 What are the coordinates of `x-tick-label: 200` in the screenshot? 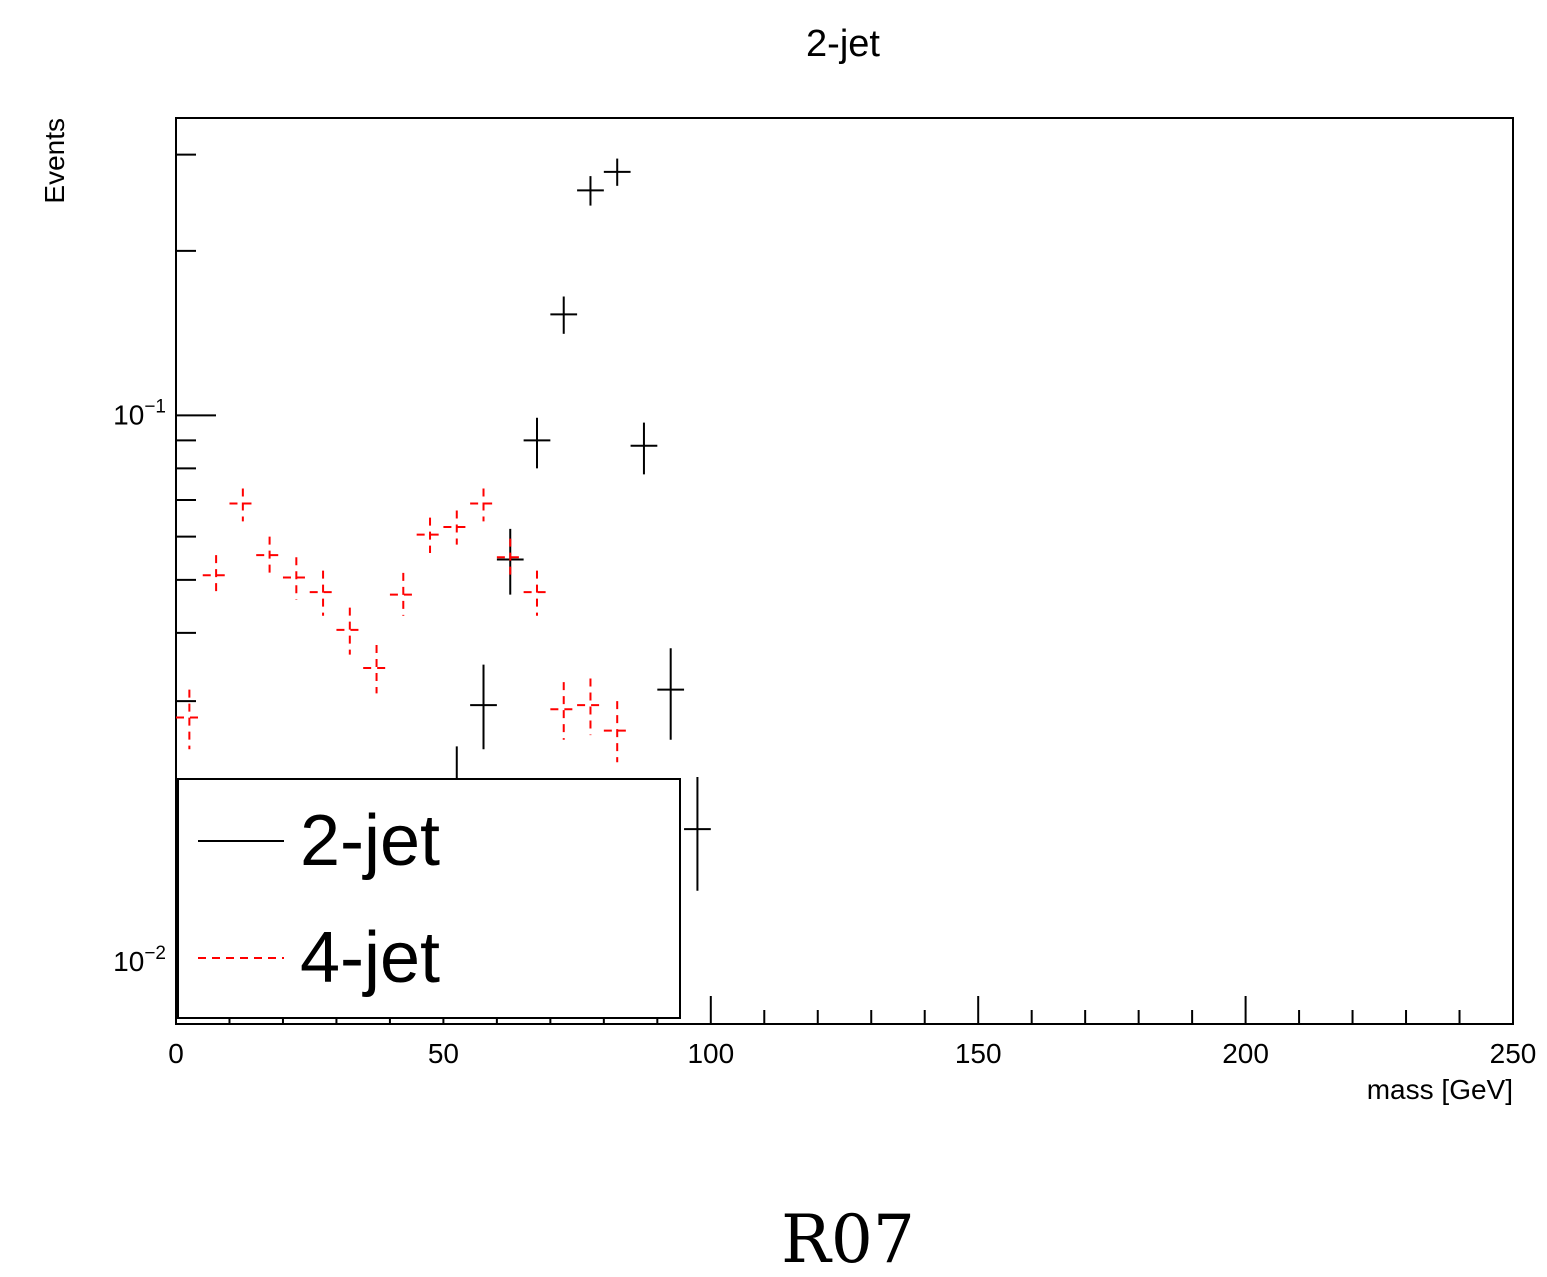 It's located at (1245, 1053).